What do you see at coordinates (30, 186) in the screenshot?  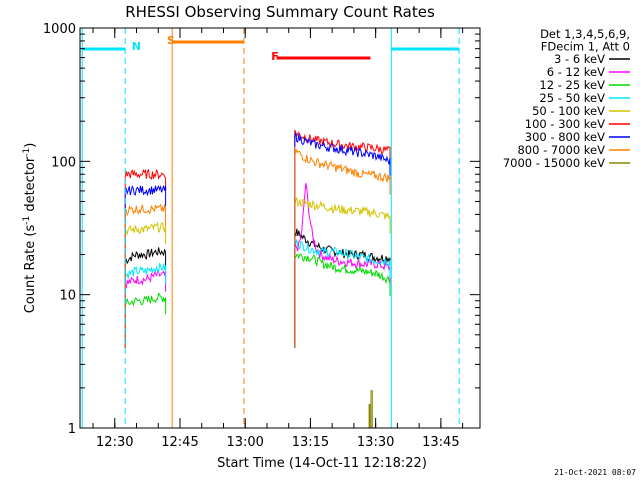 I see `y-axis-label-mid: detector` at bounding box center [30, 186].